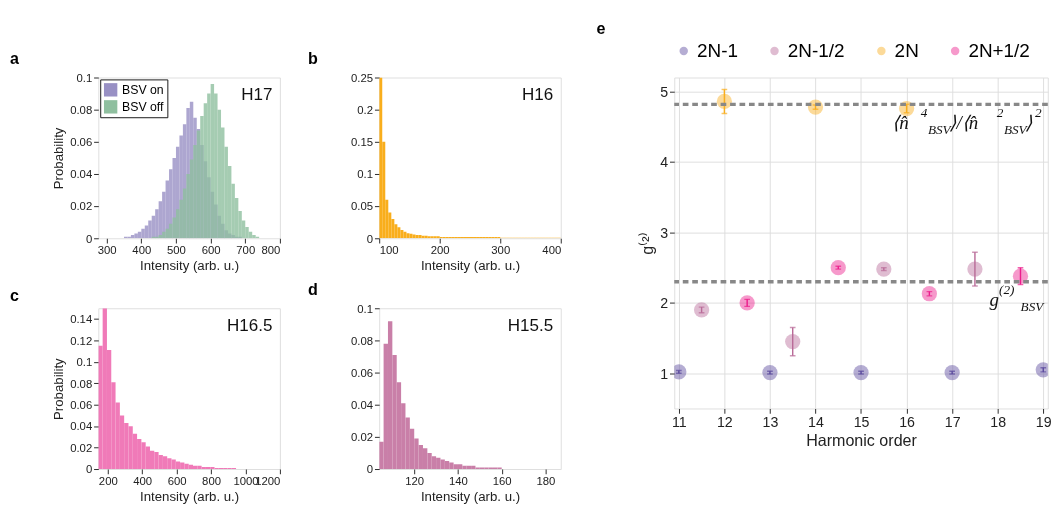  I want to click on x-tick-label: 11, so click(679, 421).